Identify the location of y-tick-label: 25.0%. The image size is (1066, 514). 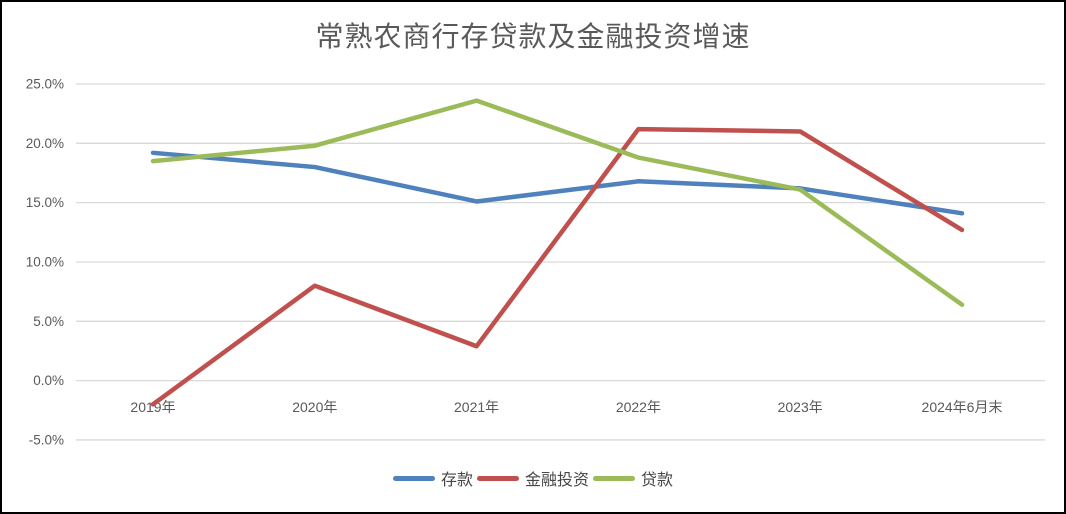
(45, 84).